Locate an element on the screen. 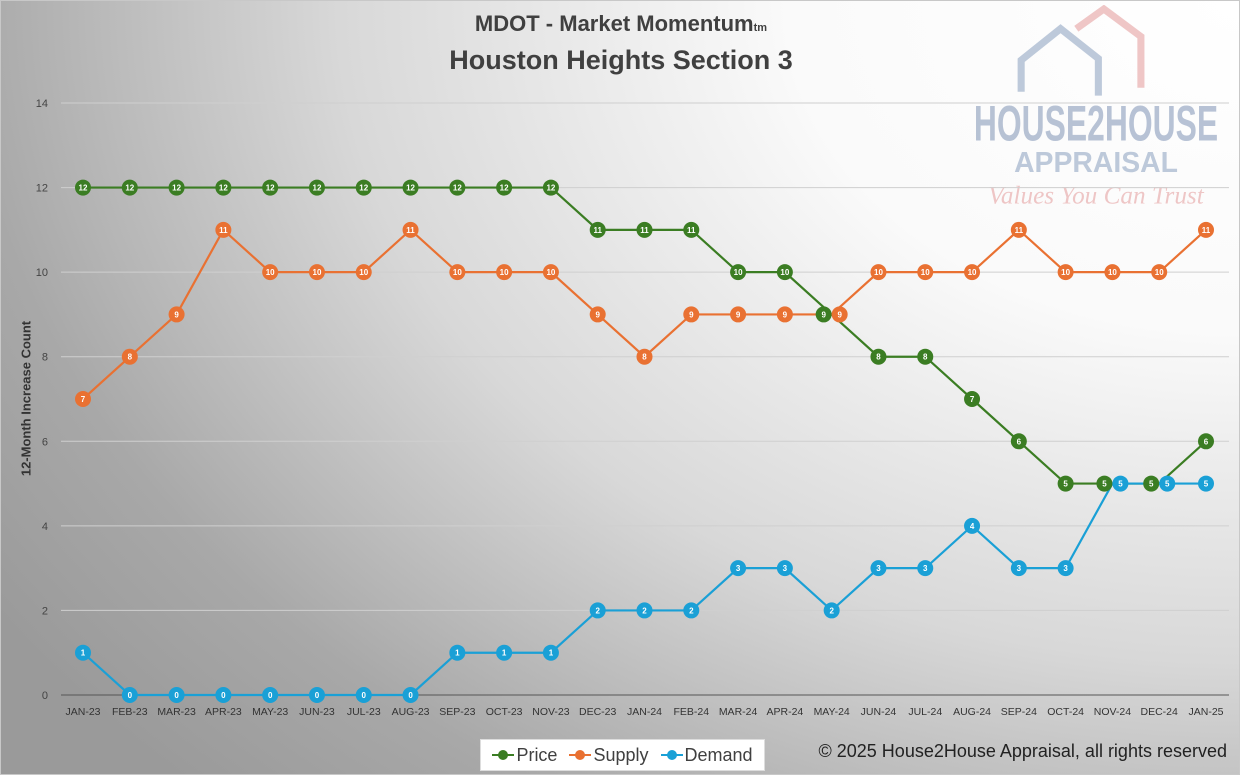 The width and height of the screenshot is (1240, 775). x-tick-label: JAN-25 is located at coordinates (1205, 712).